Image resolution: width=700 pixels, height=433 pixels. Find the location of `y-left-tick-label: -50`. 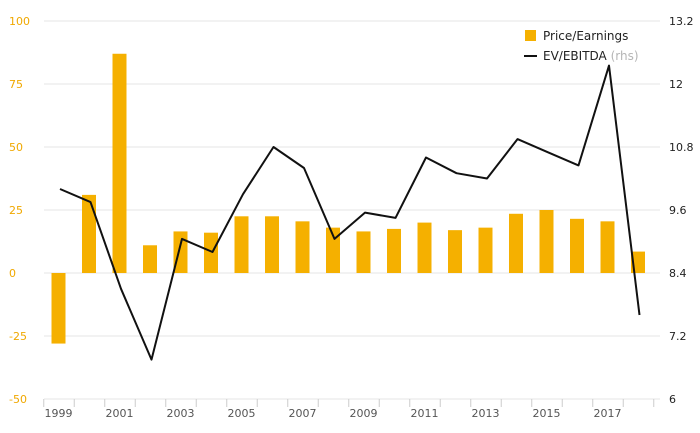

y-left-tick-label: -50 is located at coordinates (18, 399).